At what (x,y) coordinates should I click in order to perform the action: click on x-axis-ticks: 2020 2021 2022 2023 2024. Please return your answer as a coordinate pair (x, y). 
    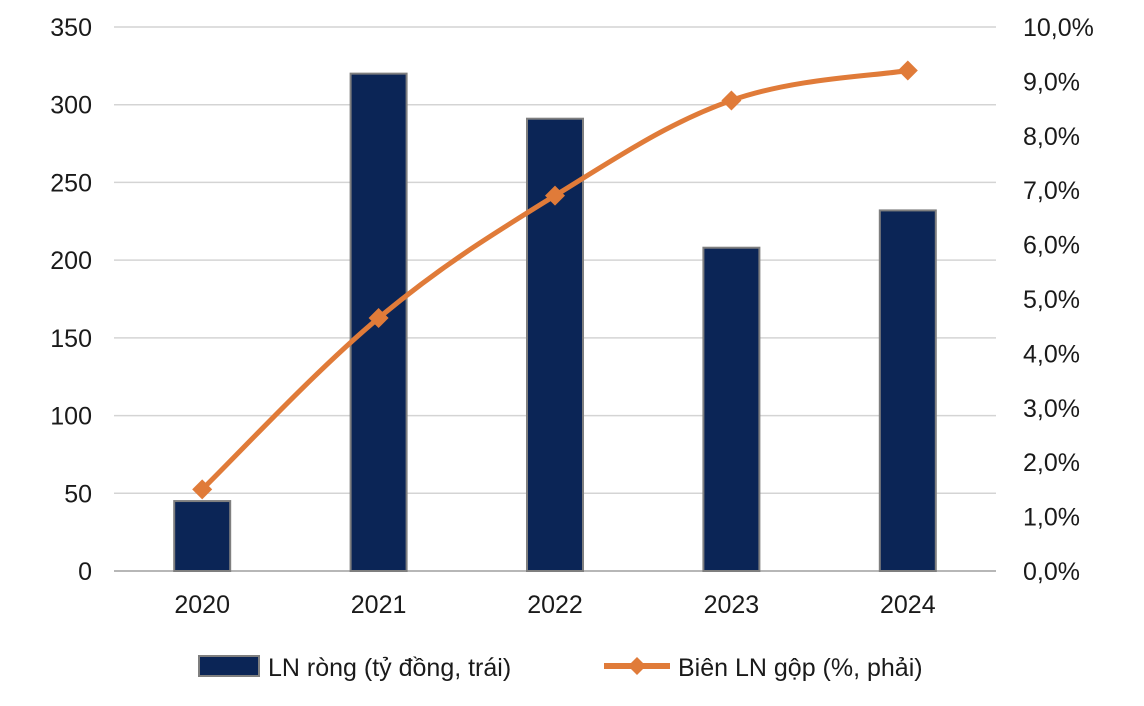
    Looking at the image, I should click on (554, 605).